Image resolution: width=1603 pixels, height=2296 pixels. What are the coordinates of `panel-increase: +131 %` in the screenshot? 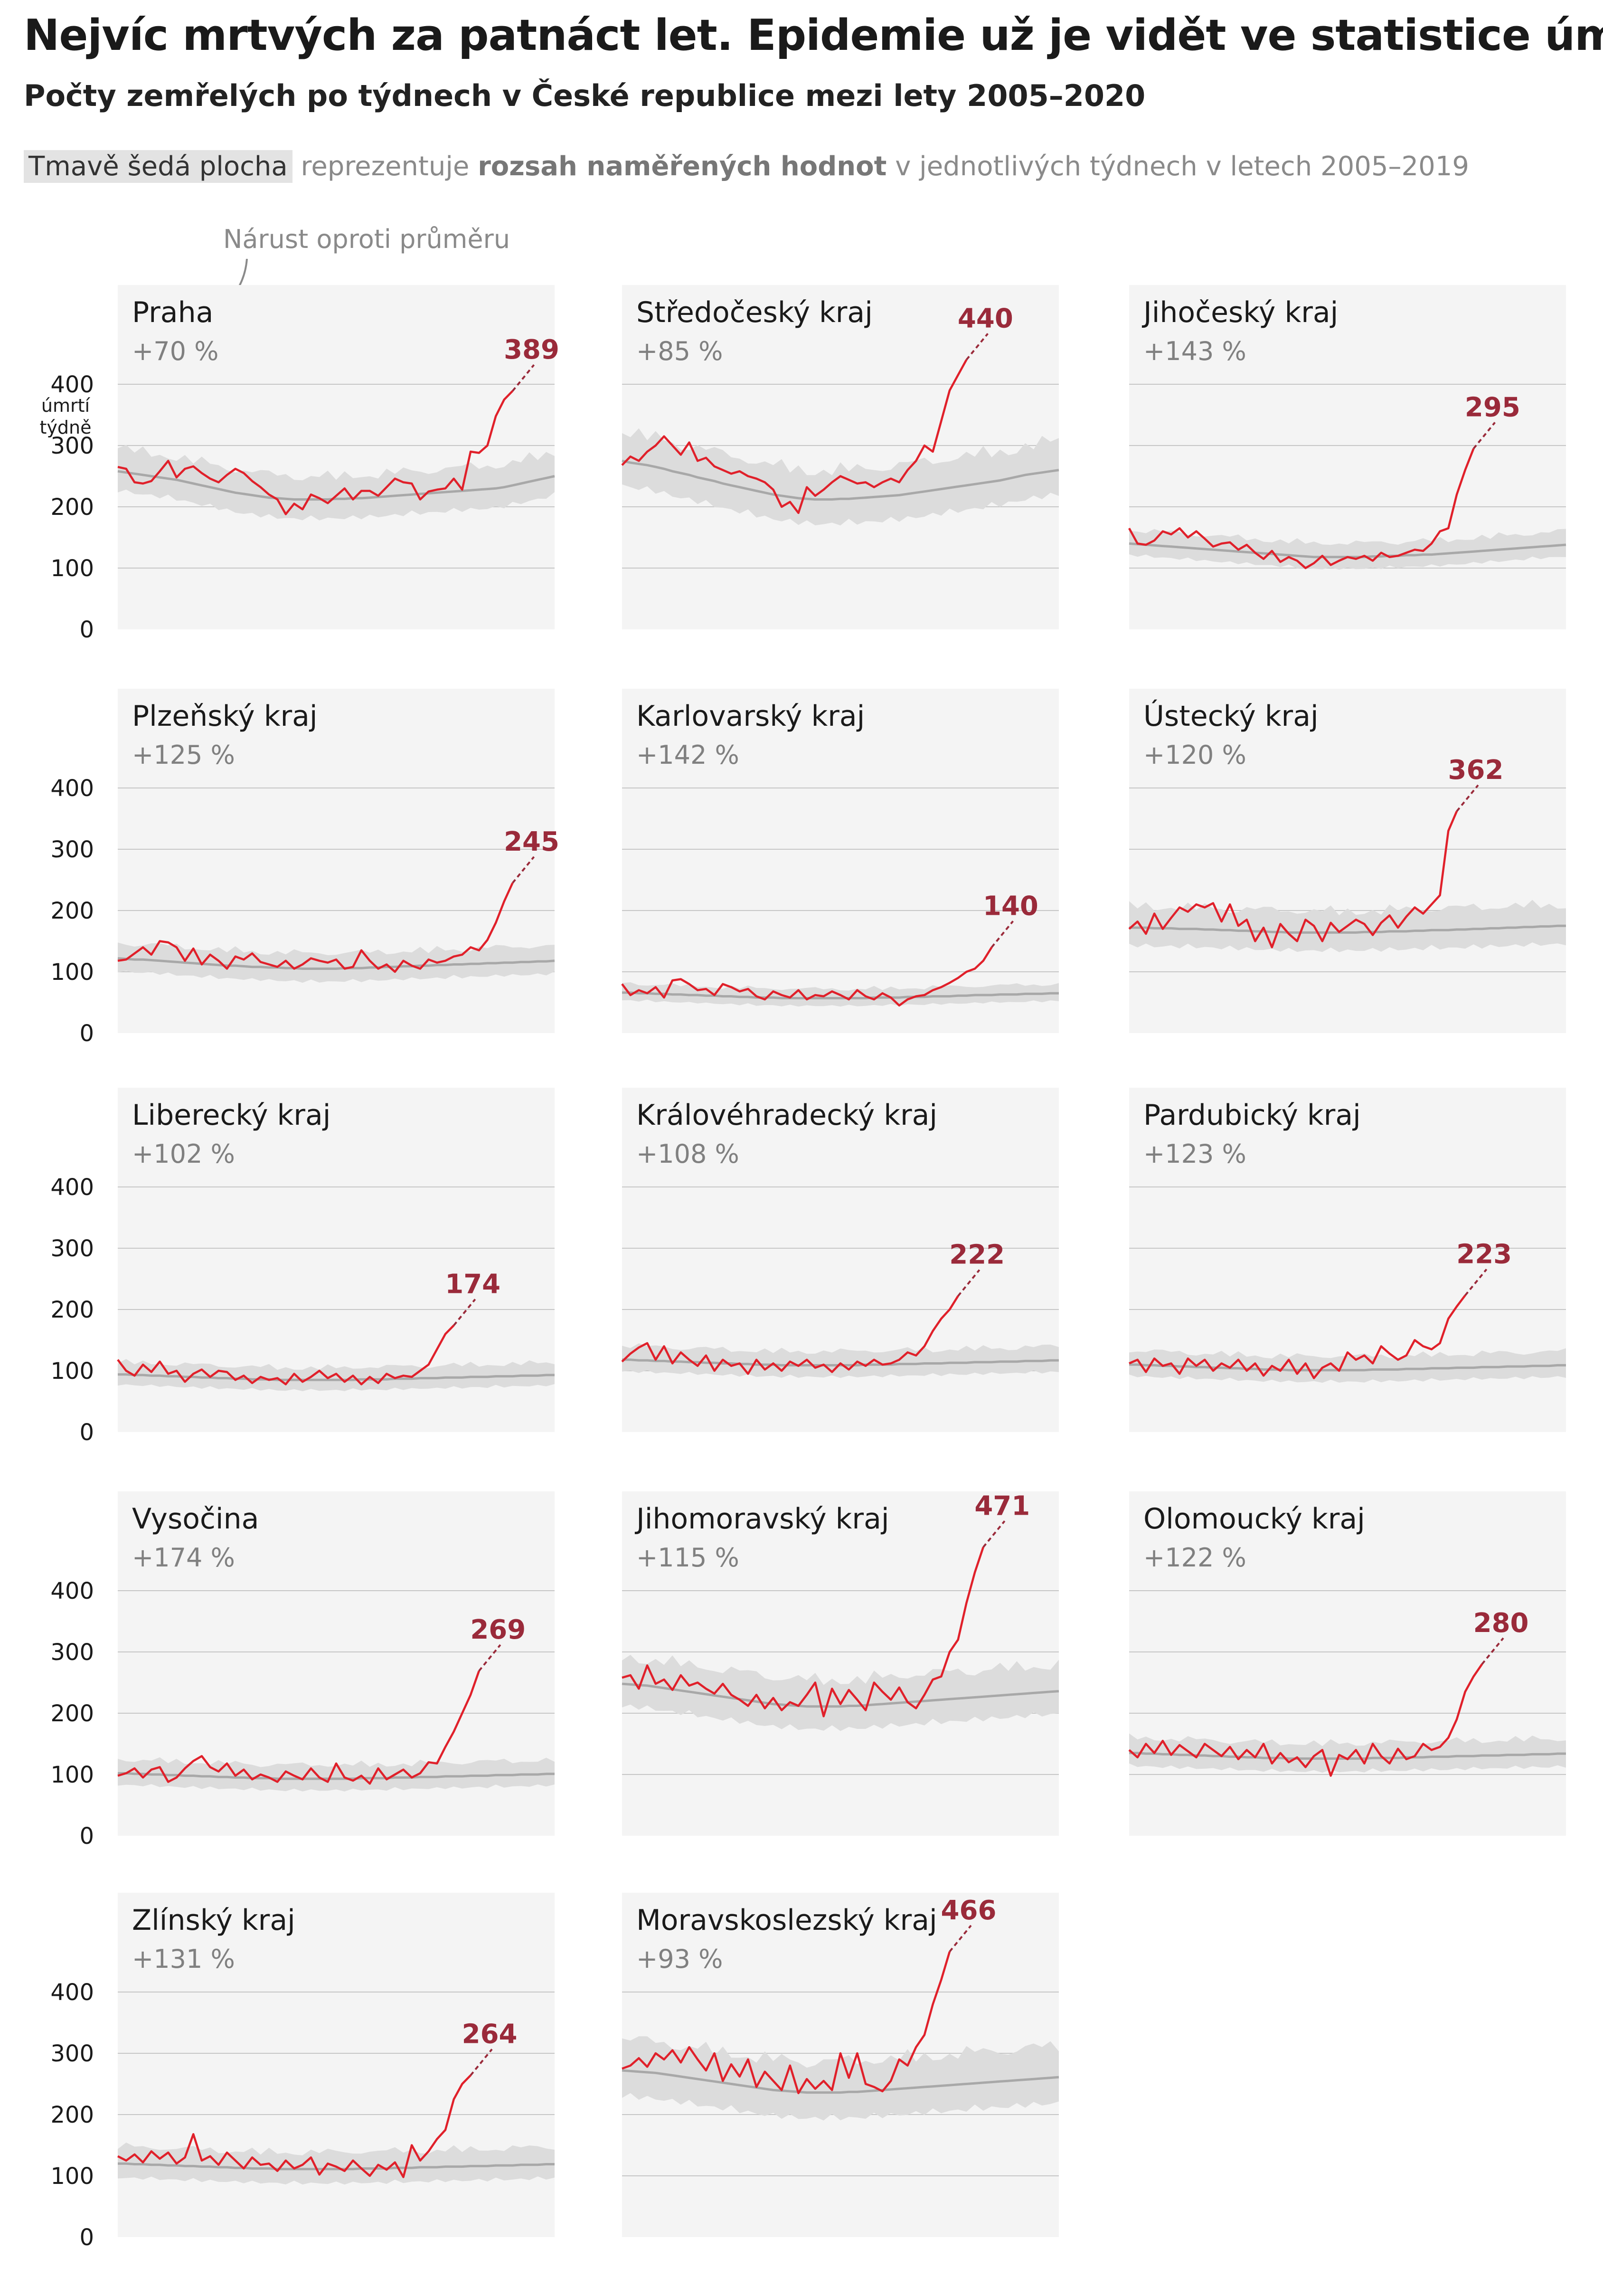 It's located at (183, 1959).